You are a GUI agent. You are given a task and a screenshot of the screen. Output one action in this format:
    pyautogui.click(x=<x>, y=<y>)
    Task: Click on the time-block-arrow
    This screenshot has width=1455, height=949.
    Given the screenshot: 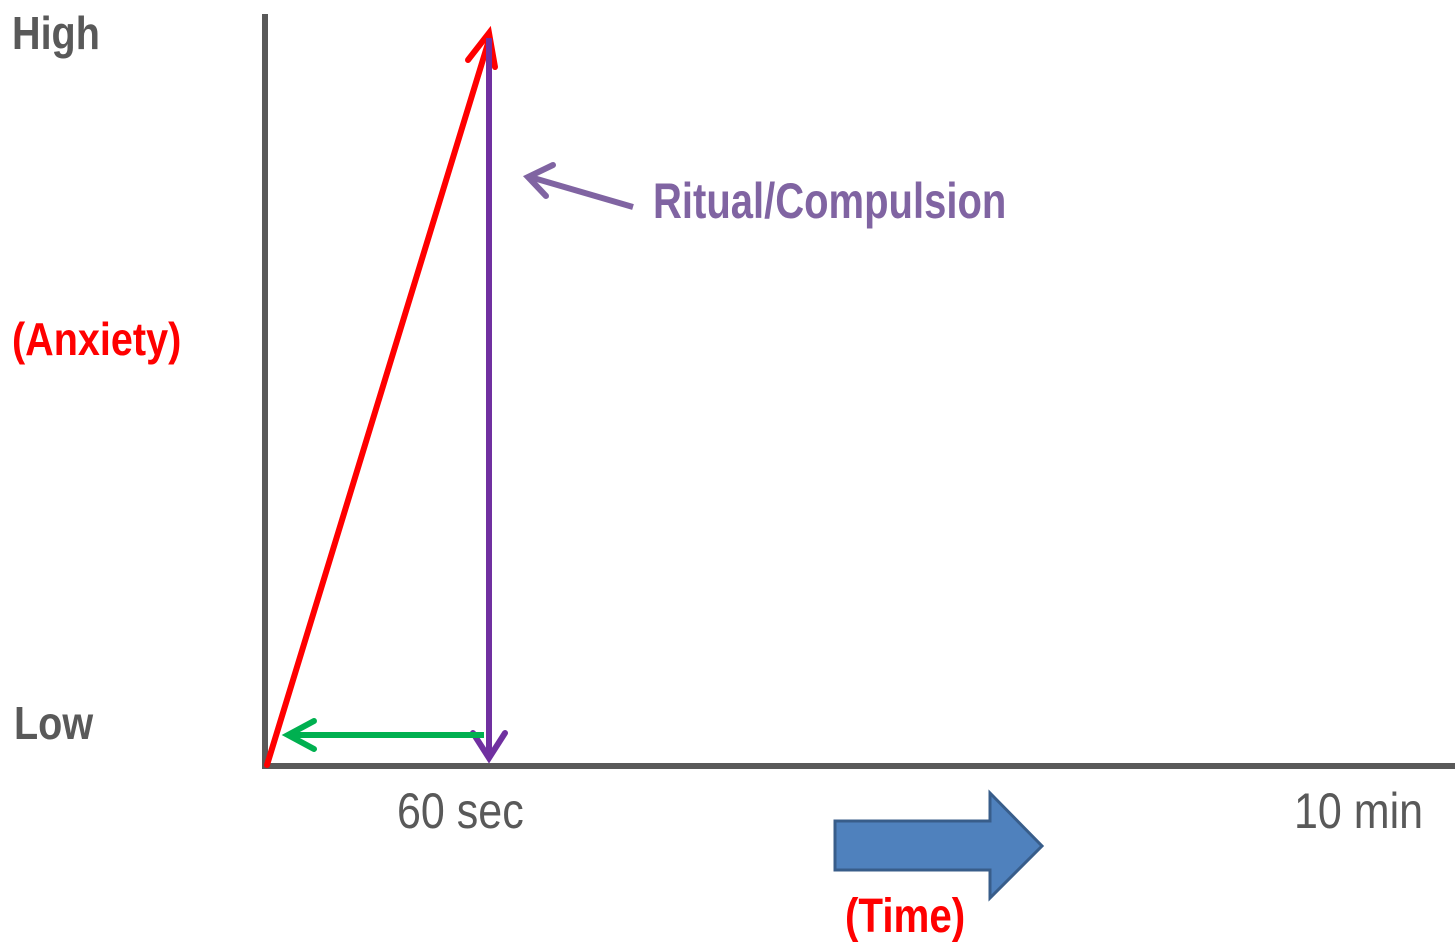 What is the action you would take?
    pyautogui.click(x=939, y=845)
    